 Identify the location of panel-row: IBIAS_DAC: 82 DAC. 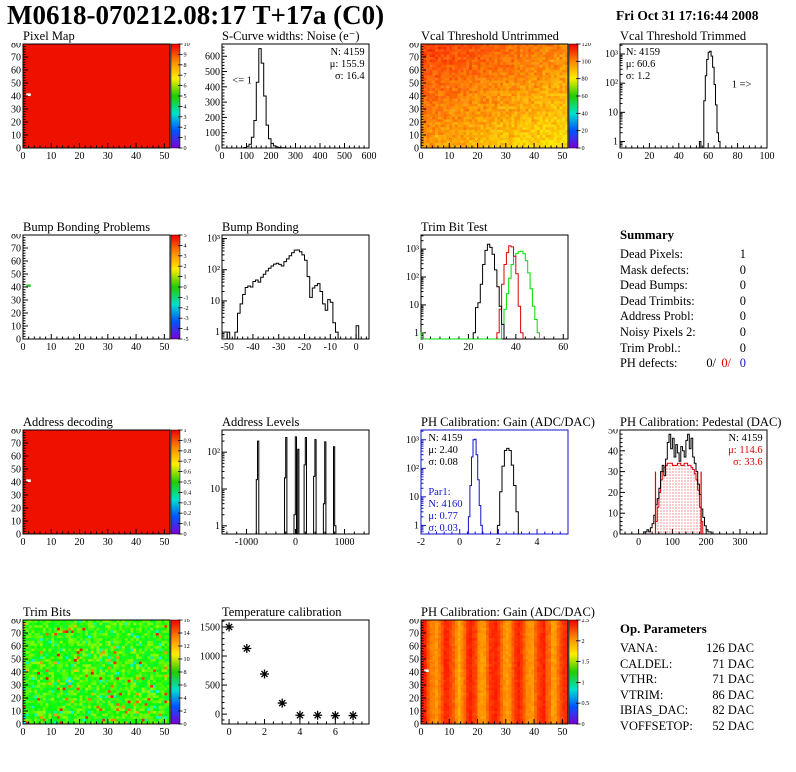
(687, 711).